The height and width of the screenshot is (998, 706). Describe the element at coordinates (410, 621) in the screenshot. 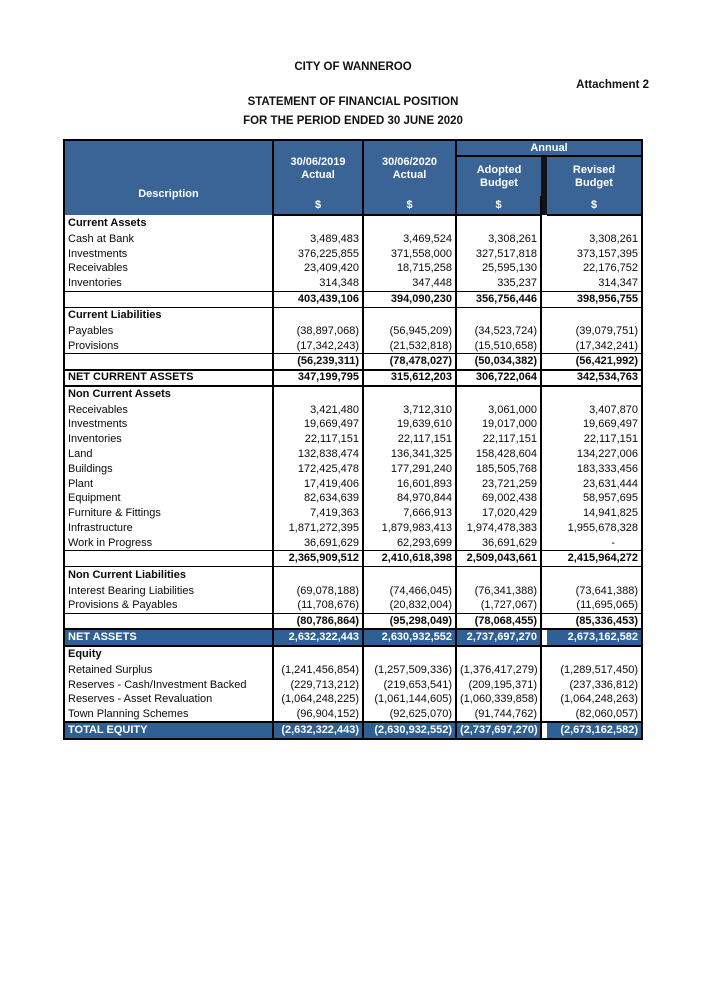

I see `cell-value: (95,298,049)` at that location.